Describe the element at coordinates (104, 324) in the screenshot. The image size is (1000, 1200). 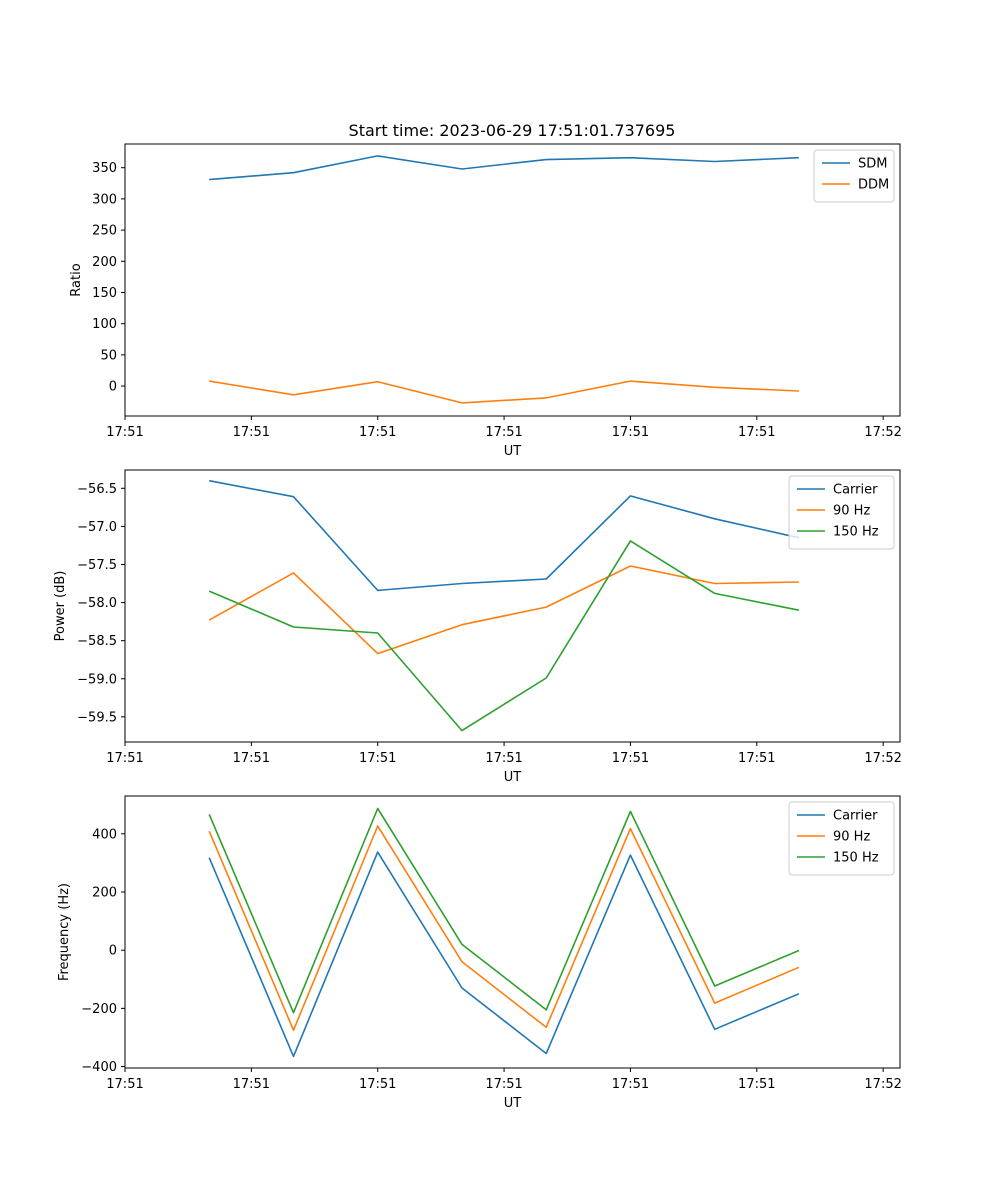
I see `y-tick-label: 100` at that location.